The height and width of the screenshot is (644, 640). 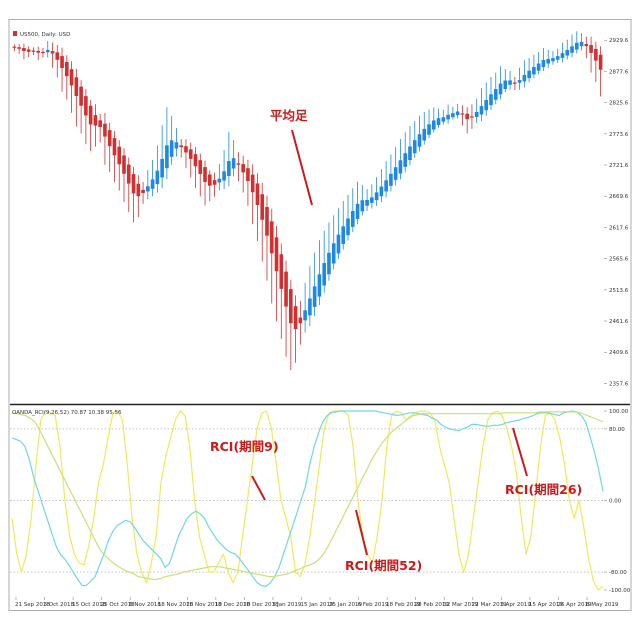 What do you see at coordinates (89, 605) in the screenshot?
I see `time-tick-label-2: 15 Oct 2018` at bounding box center [89, 605].